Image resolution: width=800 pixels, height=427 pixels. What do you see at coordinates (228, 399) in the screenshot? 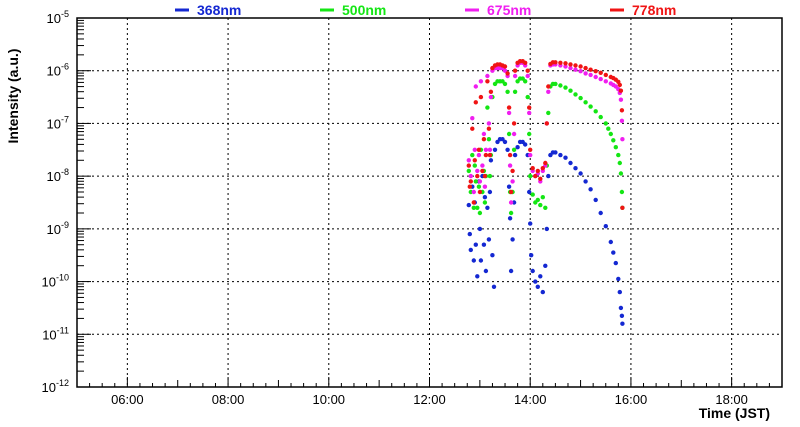
I see `x-tick-label: 08:00` at bounding box center [228, 399].